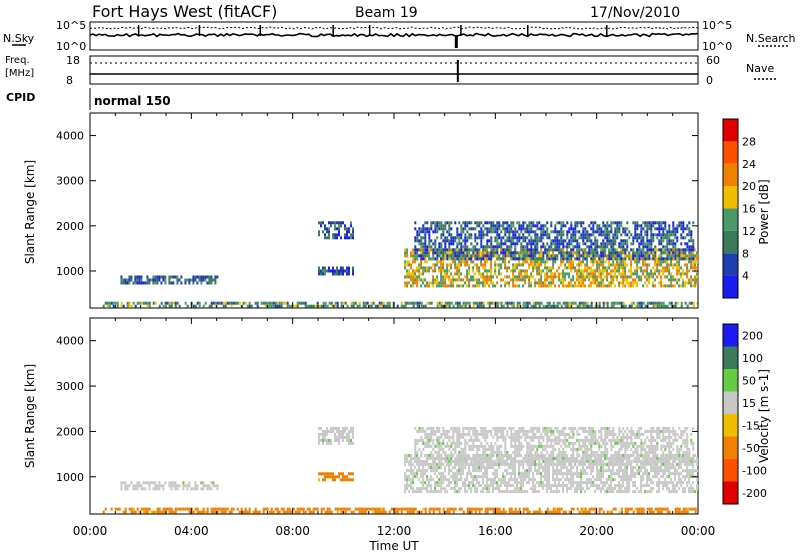  I want to click on colorbar-tick-label: 20, so click(749, 186).